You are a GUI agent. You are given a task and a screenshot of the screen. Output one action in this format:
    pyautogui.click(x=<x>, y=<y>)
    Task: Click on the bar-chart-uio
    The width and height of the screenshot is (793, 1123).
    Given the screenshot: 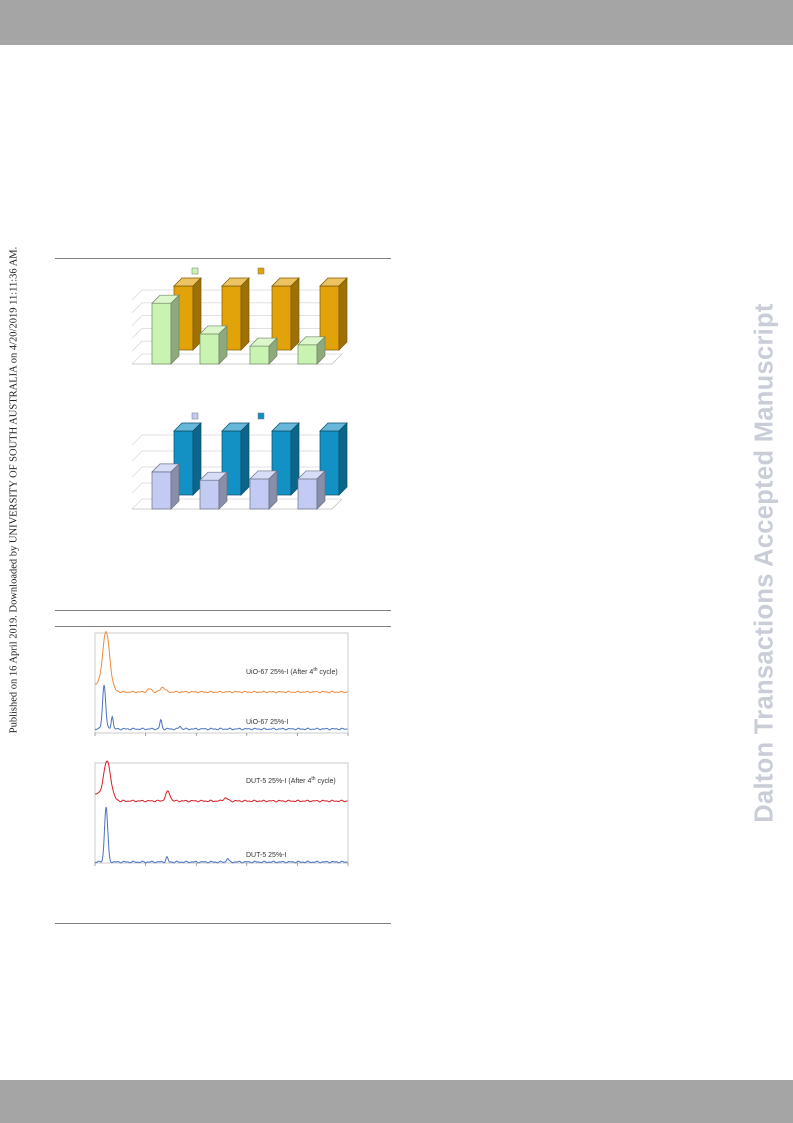 What is the action you would take?
    pyautogui.click(x=239, y=316)
    